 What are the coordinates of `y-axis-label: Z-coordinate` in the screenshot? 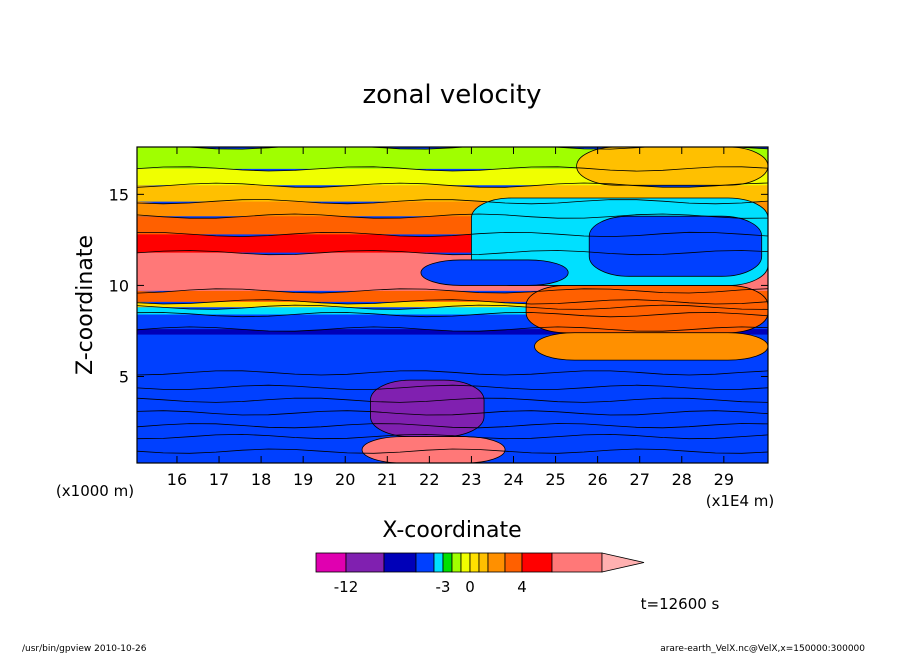 It's located at (85, 305).